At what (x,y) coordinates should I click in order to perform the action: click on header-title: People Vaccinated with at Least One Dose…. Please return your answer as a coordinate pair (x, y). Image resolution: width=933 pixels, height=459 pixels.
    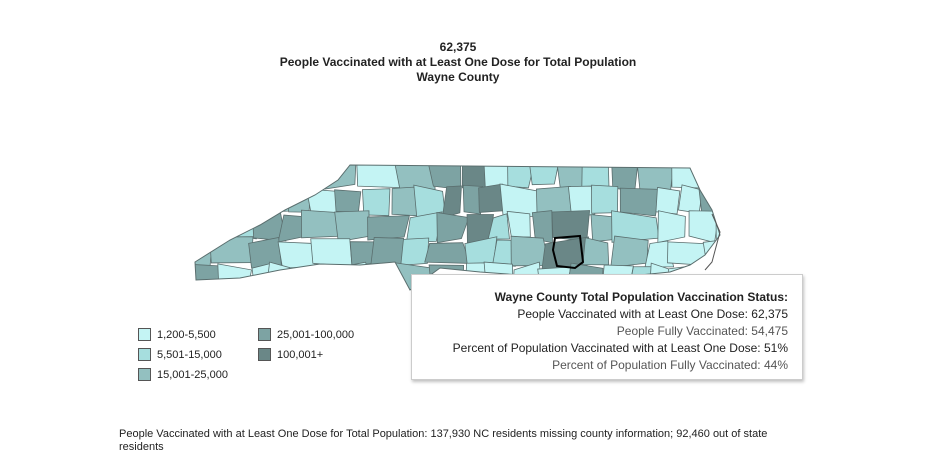
    Looking at the image, I should click on (458, 62).